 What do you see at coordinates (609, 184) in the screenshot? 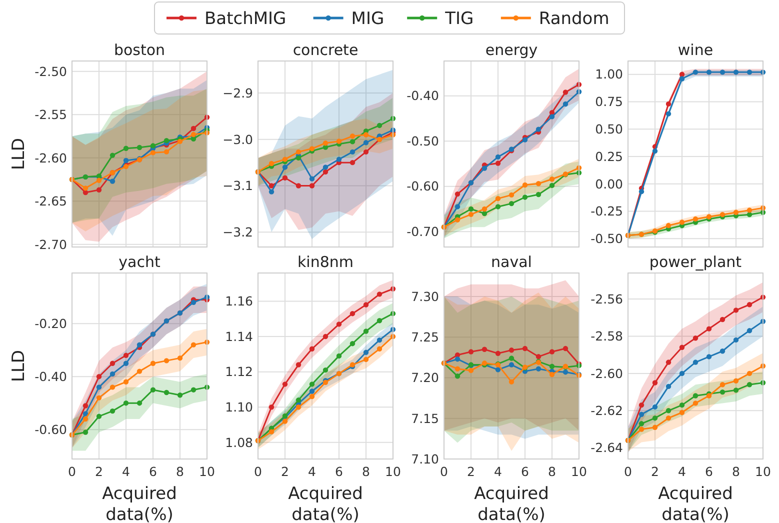
I see `y-tick-label: 0.00` at bounding box center [609, 184].